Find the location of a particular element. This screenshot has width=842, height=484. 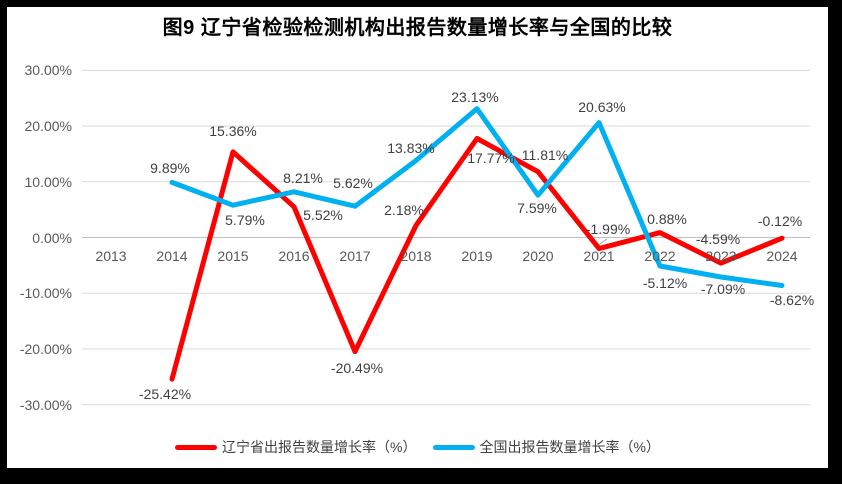

y-tick-label: -30.00% is located at coordinates (45, 404).